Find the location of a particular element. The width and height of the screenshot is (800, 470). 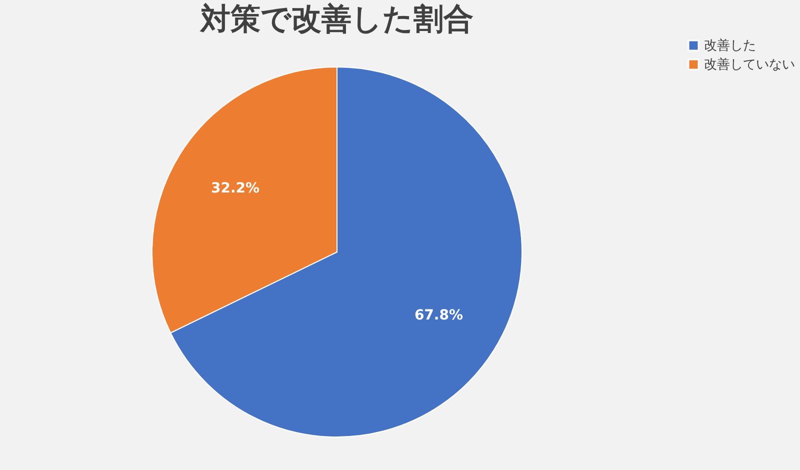

data-label: 32.2% is located at coordinates (235, 188).